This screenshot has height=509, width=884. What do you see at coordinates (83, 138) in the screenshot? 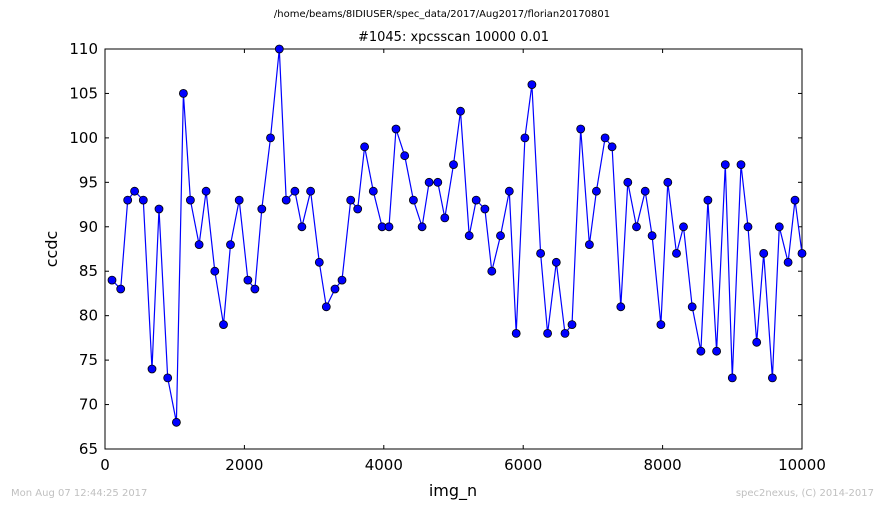
I see `y-tick-label: 100` at bounding box center [83, 138].